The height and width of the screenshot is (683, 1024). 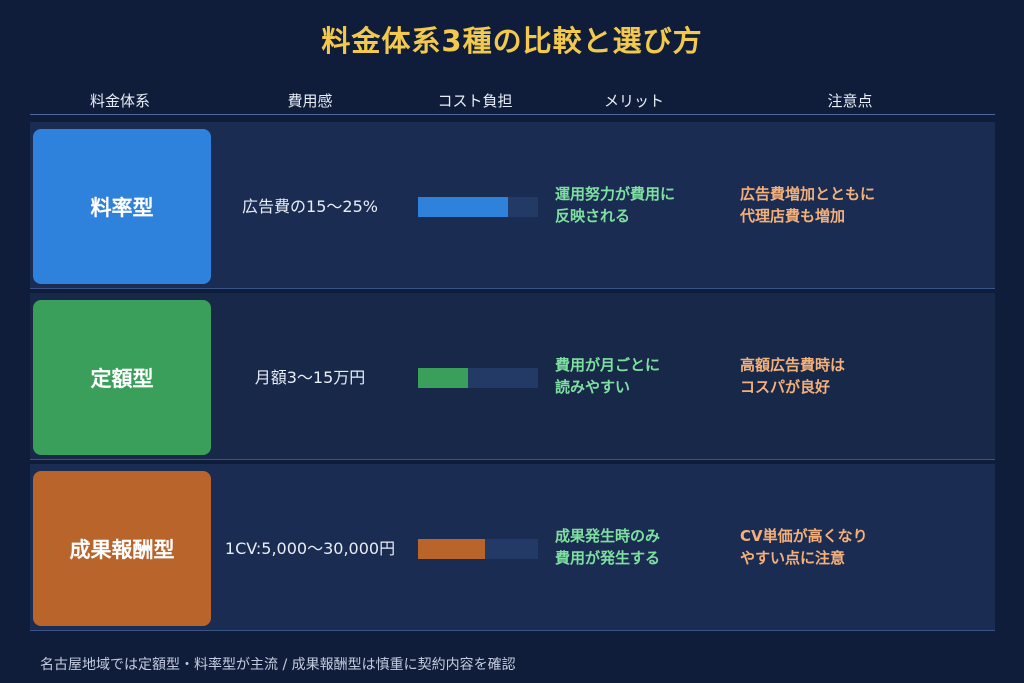 What do you see at coordinates (608, 558) in the screenshot?
I see `merit-line: 費用が発生する` at bounding box center [608, 558].